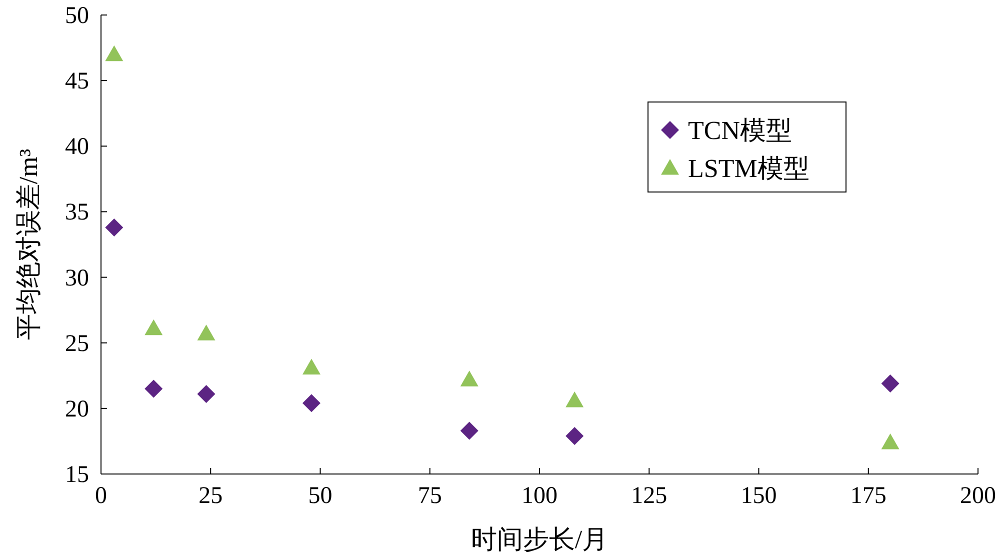 This screenshot has width=1000, height=557. What do you see at coordinates (28, 244) in the screenshot?
I see `y-axis-title: 平均绝对误差/m³` at bounding box center [28, 244].